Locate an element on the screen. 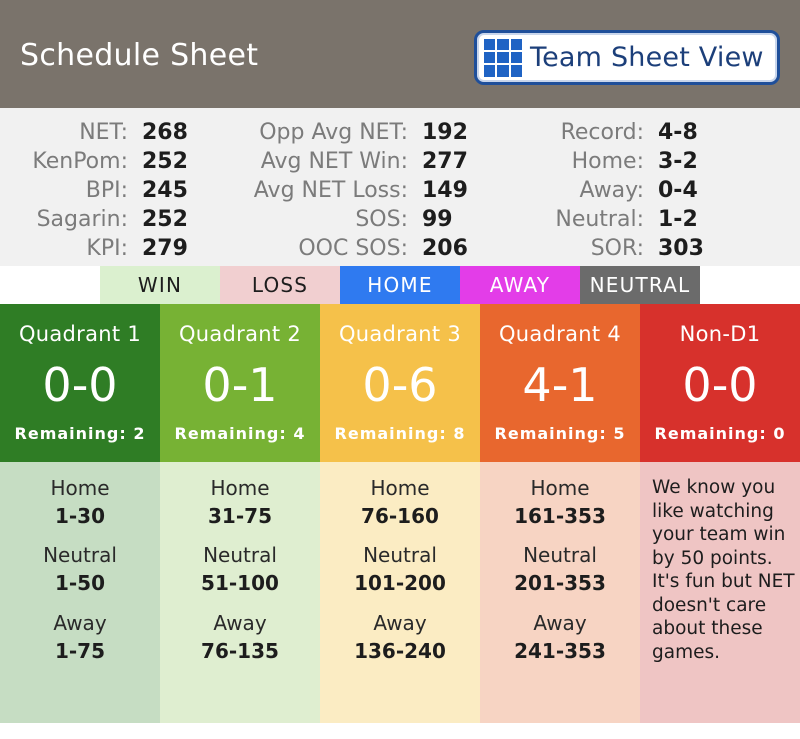 The image size is (800, 739). stat-label: Record: is located at coordinates (602, 132).